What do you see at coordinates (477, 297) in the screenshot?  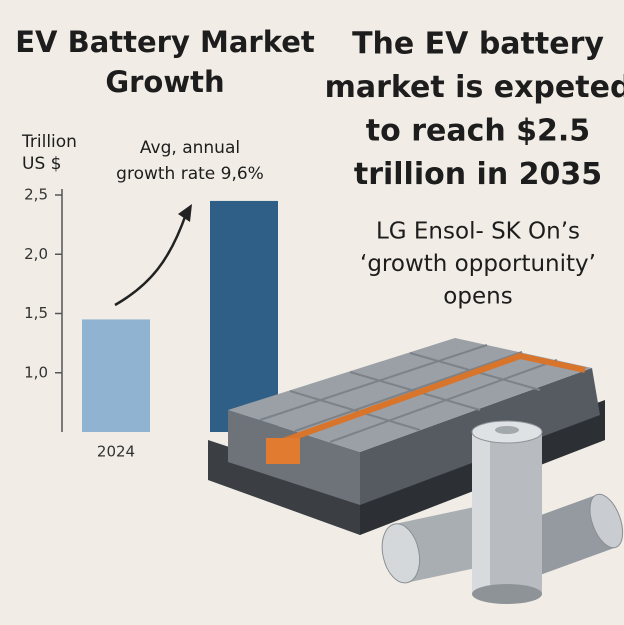 I see `subheading: opens` at bounding box center [477, 297].